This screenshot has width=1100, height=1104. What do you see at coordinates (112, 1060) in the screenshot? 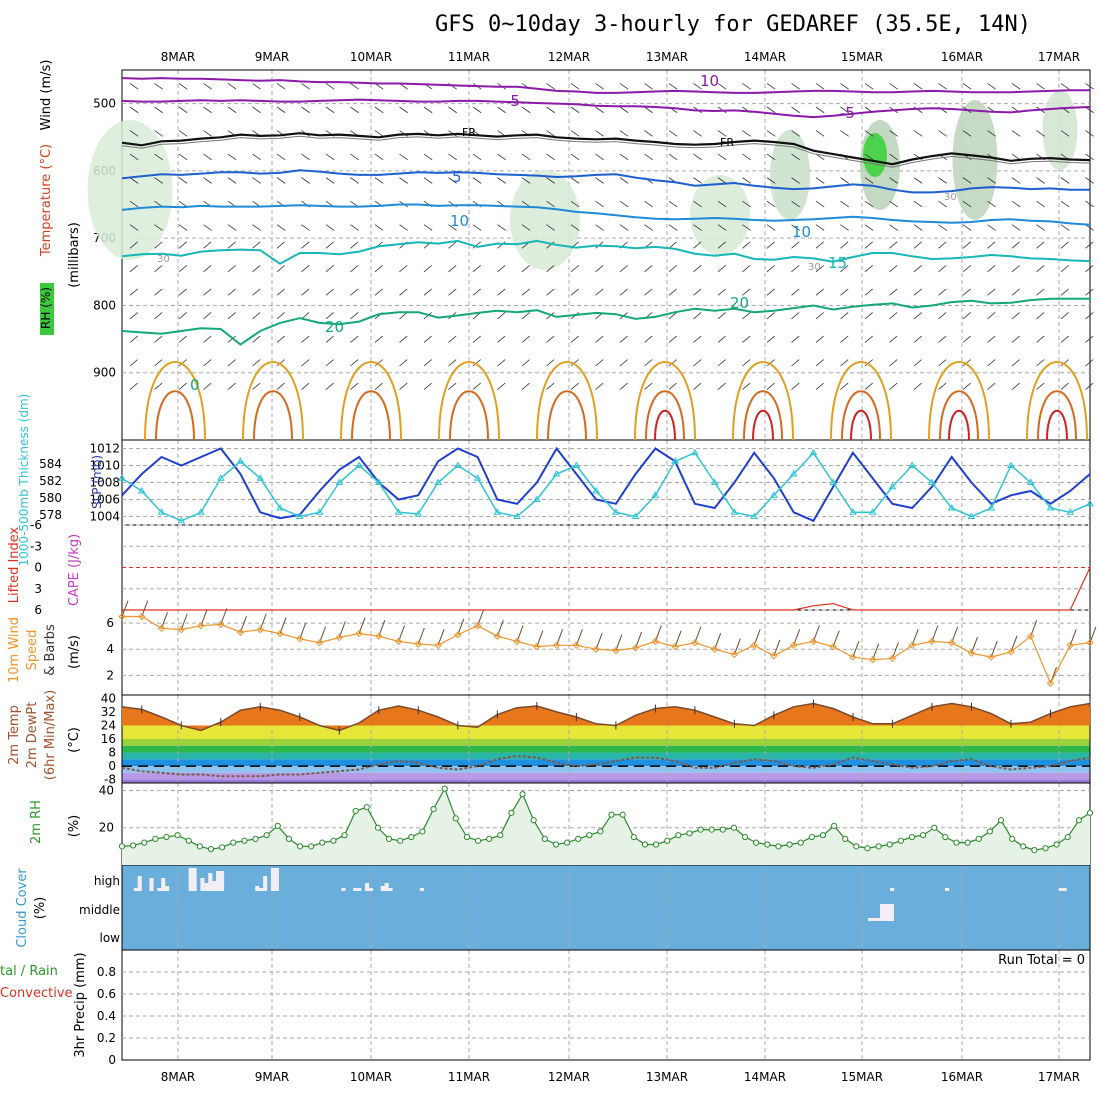
I see `precip-tick: 0` at bounding box center [112, 1060].